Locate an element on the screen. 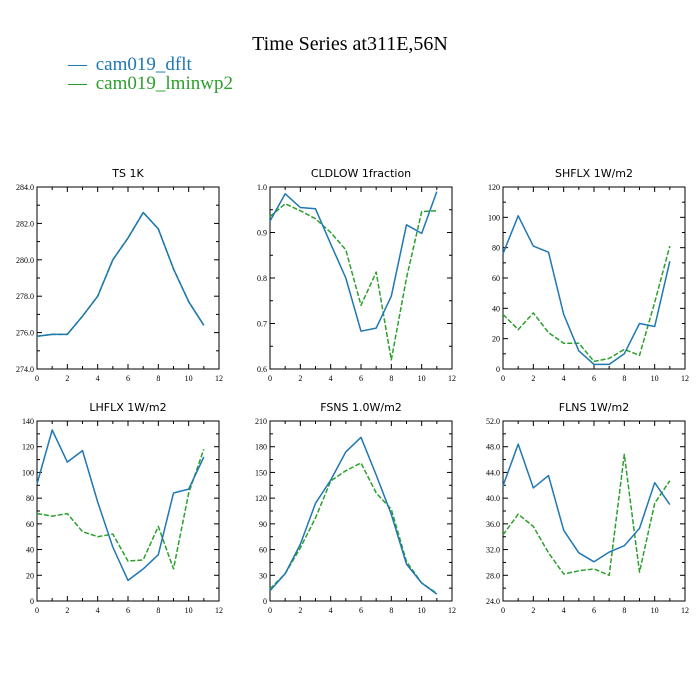 The width and height of the screenshot is (700, 700). panel-title-shflx: SHFLX 1W/m2 is located at coordinates (594, 173).